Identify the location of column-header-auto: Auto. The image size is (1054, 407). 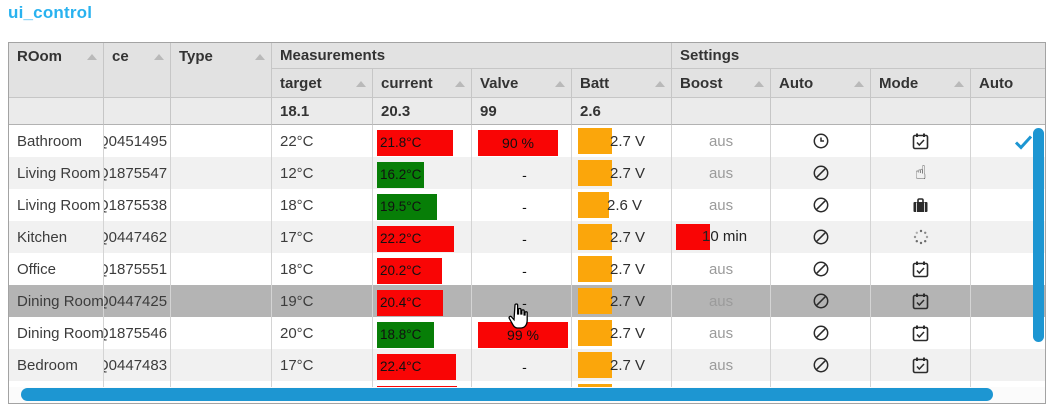
(821, 83).